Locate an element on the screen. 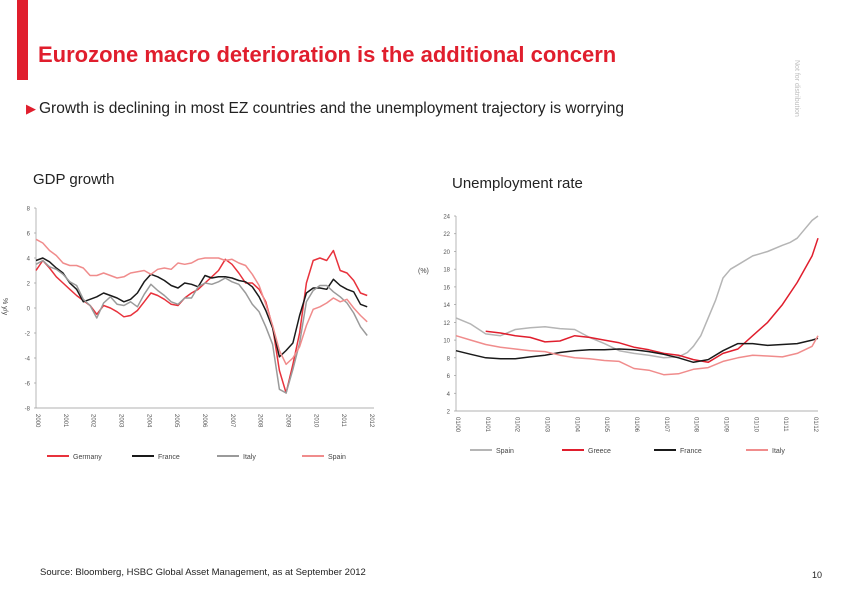 The image size is (842, 595). unemp-x-tick-label: 01/06 is located at coordinates (636, 425).